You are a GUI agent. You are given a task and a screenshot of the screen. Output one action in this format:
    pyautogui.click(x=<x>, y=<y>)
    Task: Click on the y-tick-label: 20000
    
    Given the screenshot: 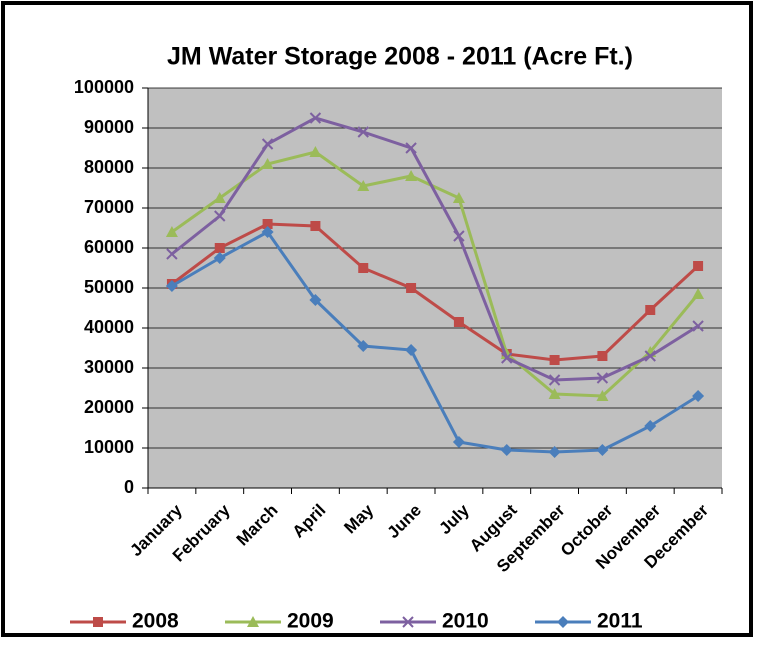 What is the action you would take?
    pyautogui.click(x=109, y=407)
    